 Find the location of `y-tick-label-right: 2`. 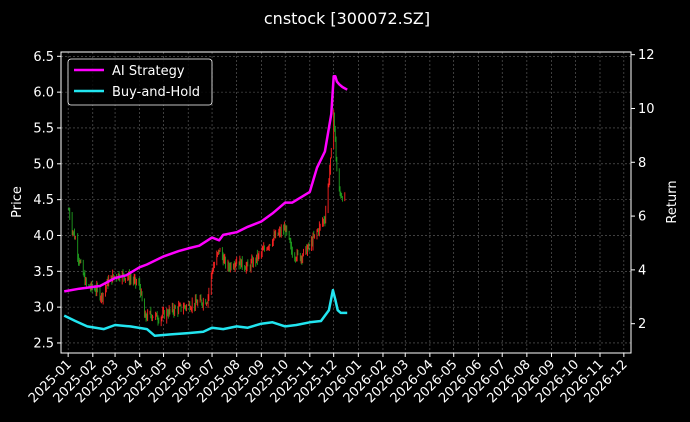

y-tick-label-right: 2 is located at coordinates (642, 324).